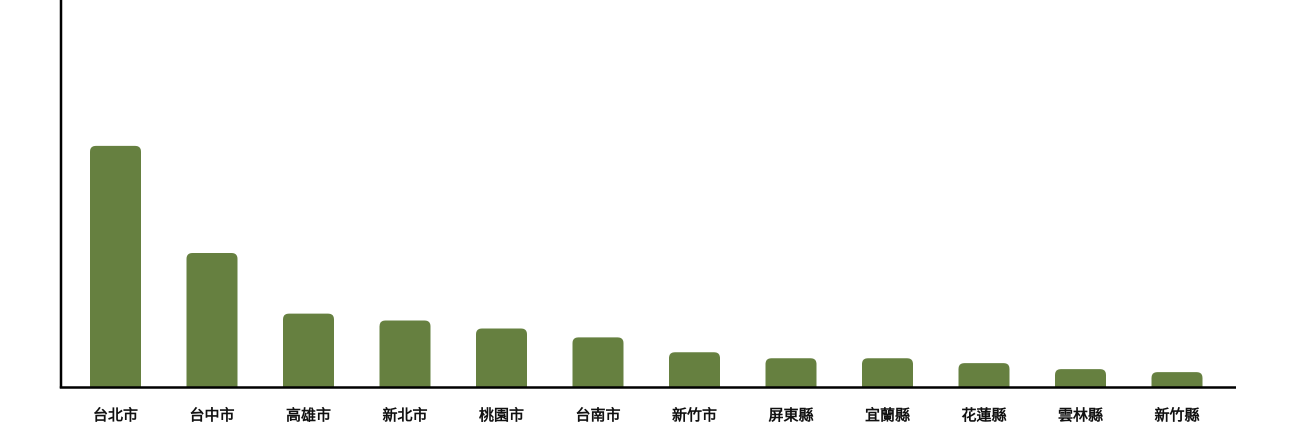 Image resolution: width=1296 pixels, height=426 pixels. Describe the element at coordinates (694, 415) in the screenshot. I see `x-tick-label: 新竹市` at that location.